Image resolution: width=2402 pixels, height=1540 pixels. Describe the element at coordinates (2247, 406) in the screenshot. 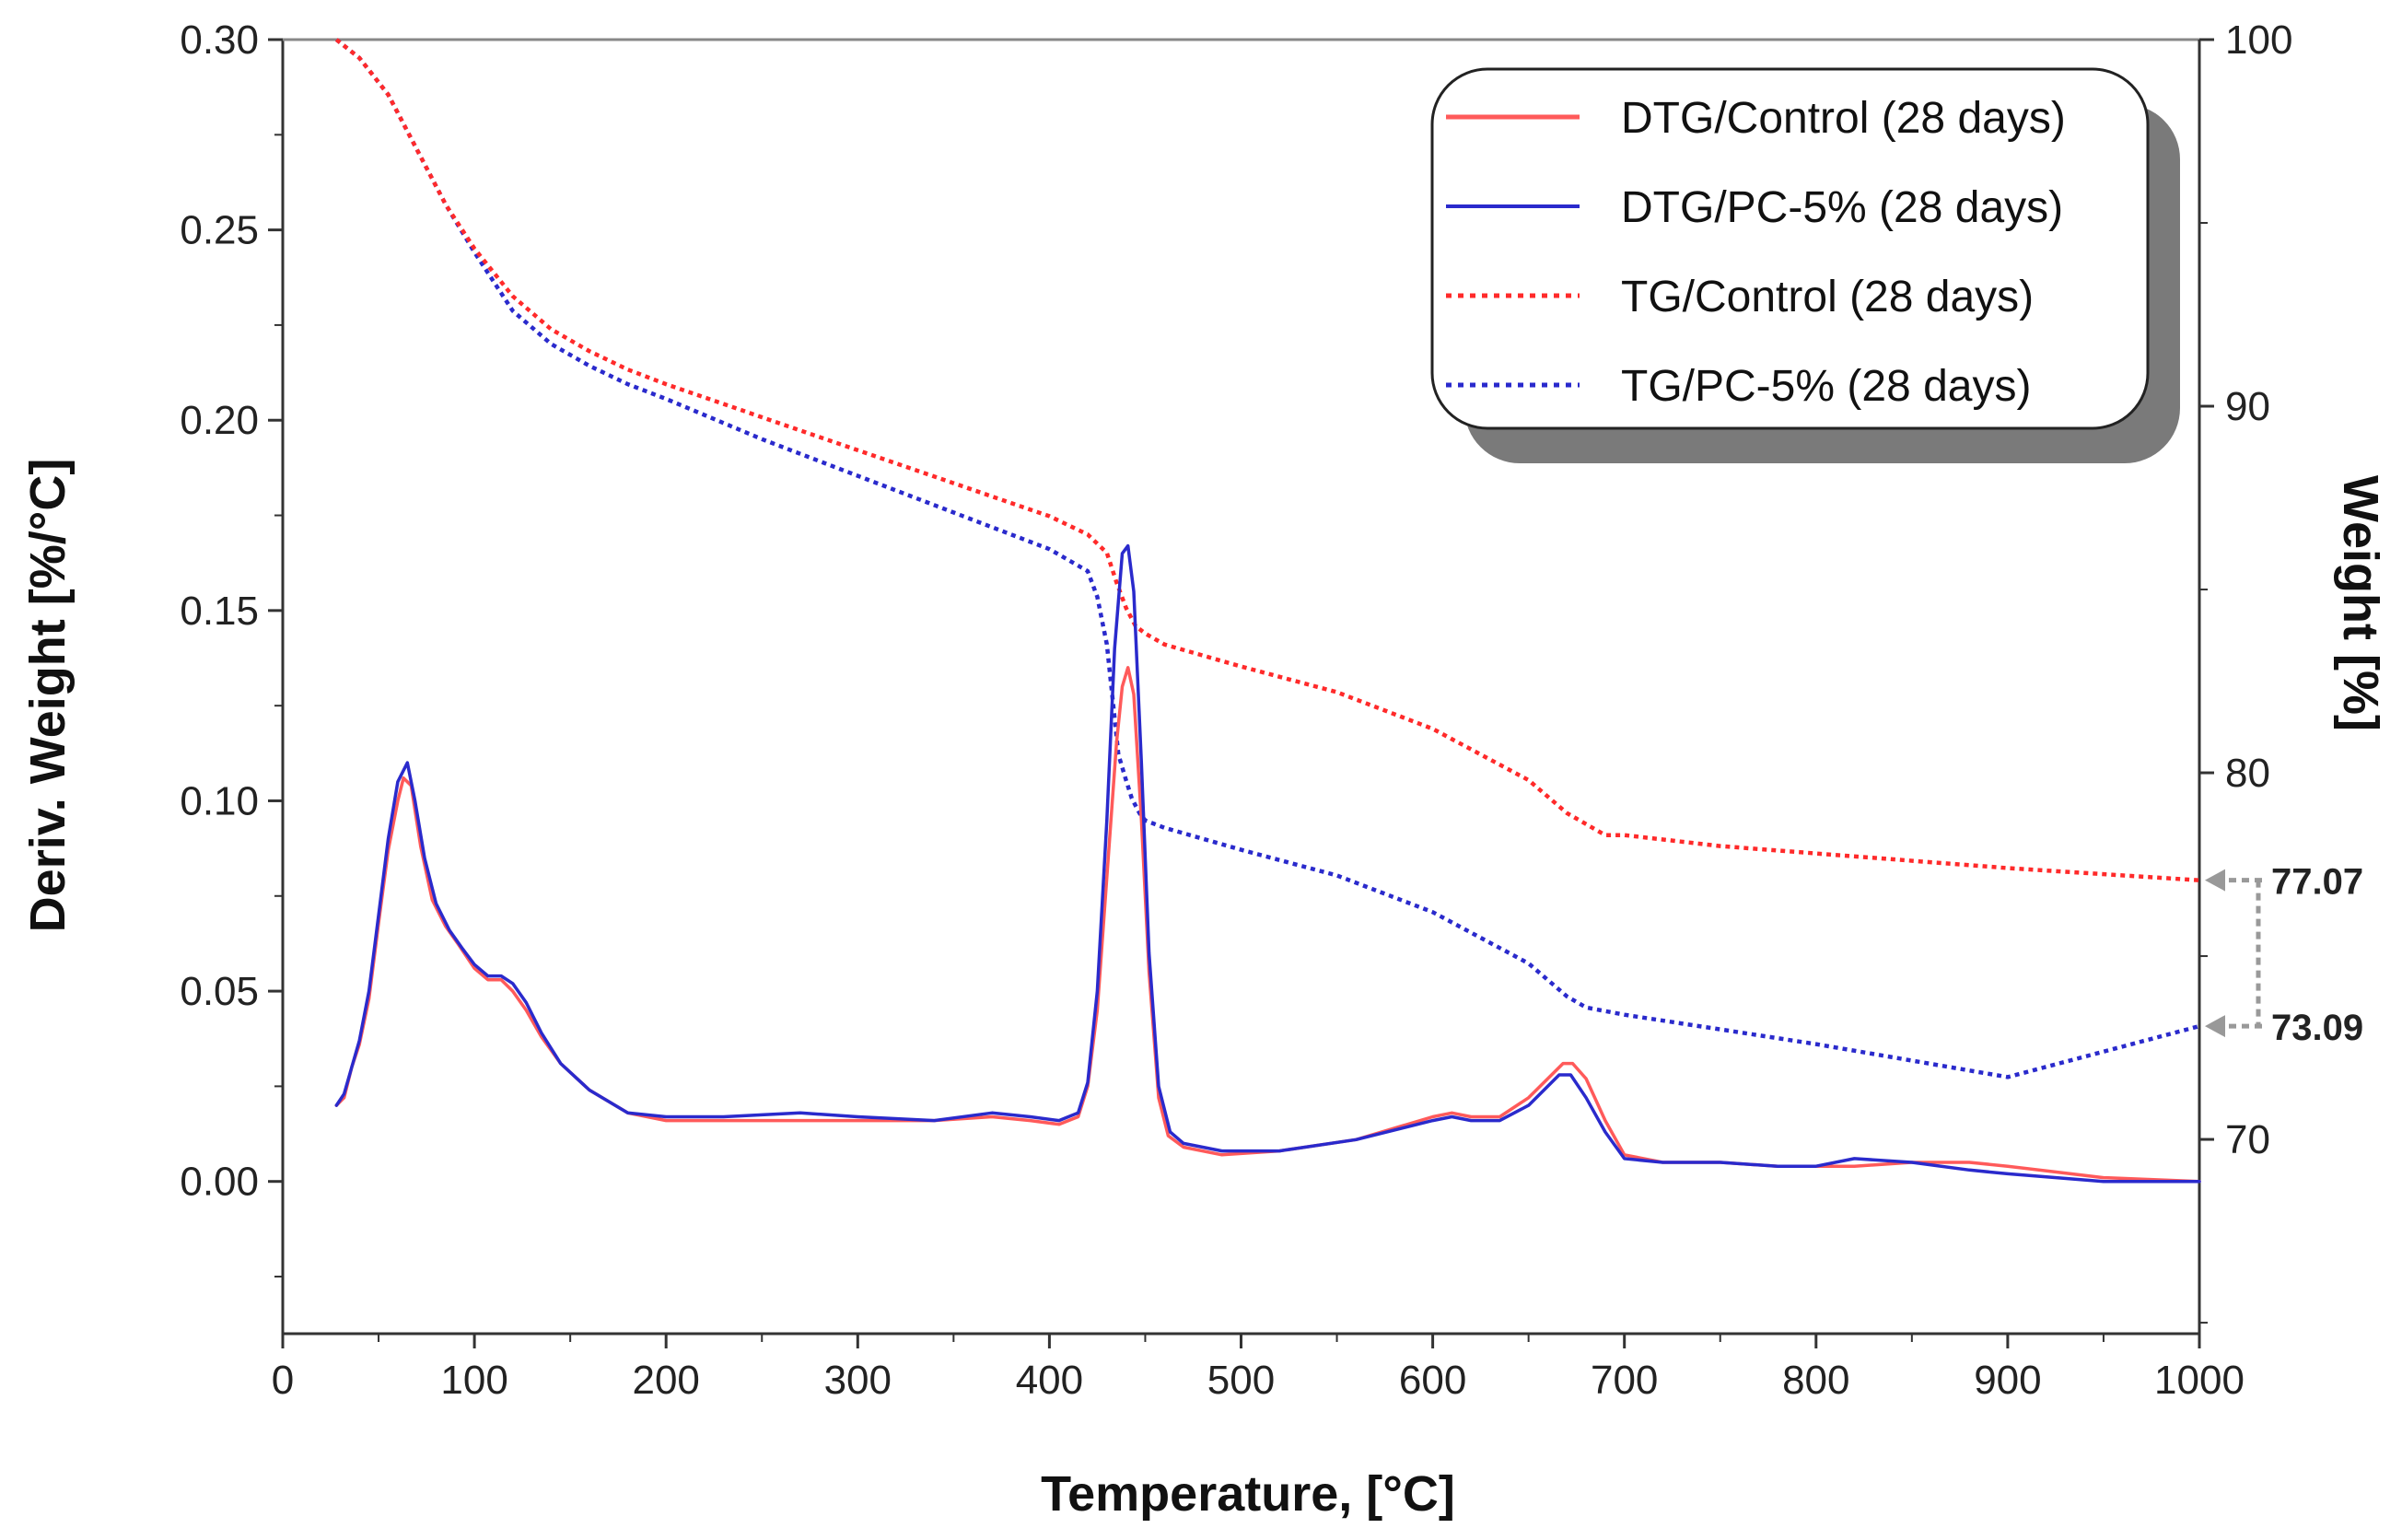

I see `y-right-tick-label: 90` at that location.